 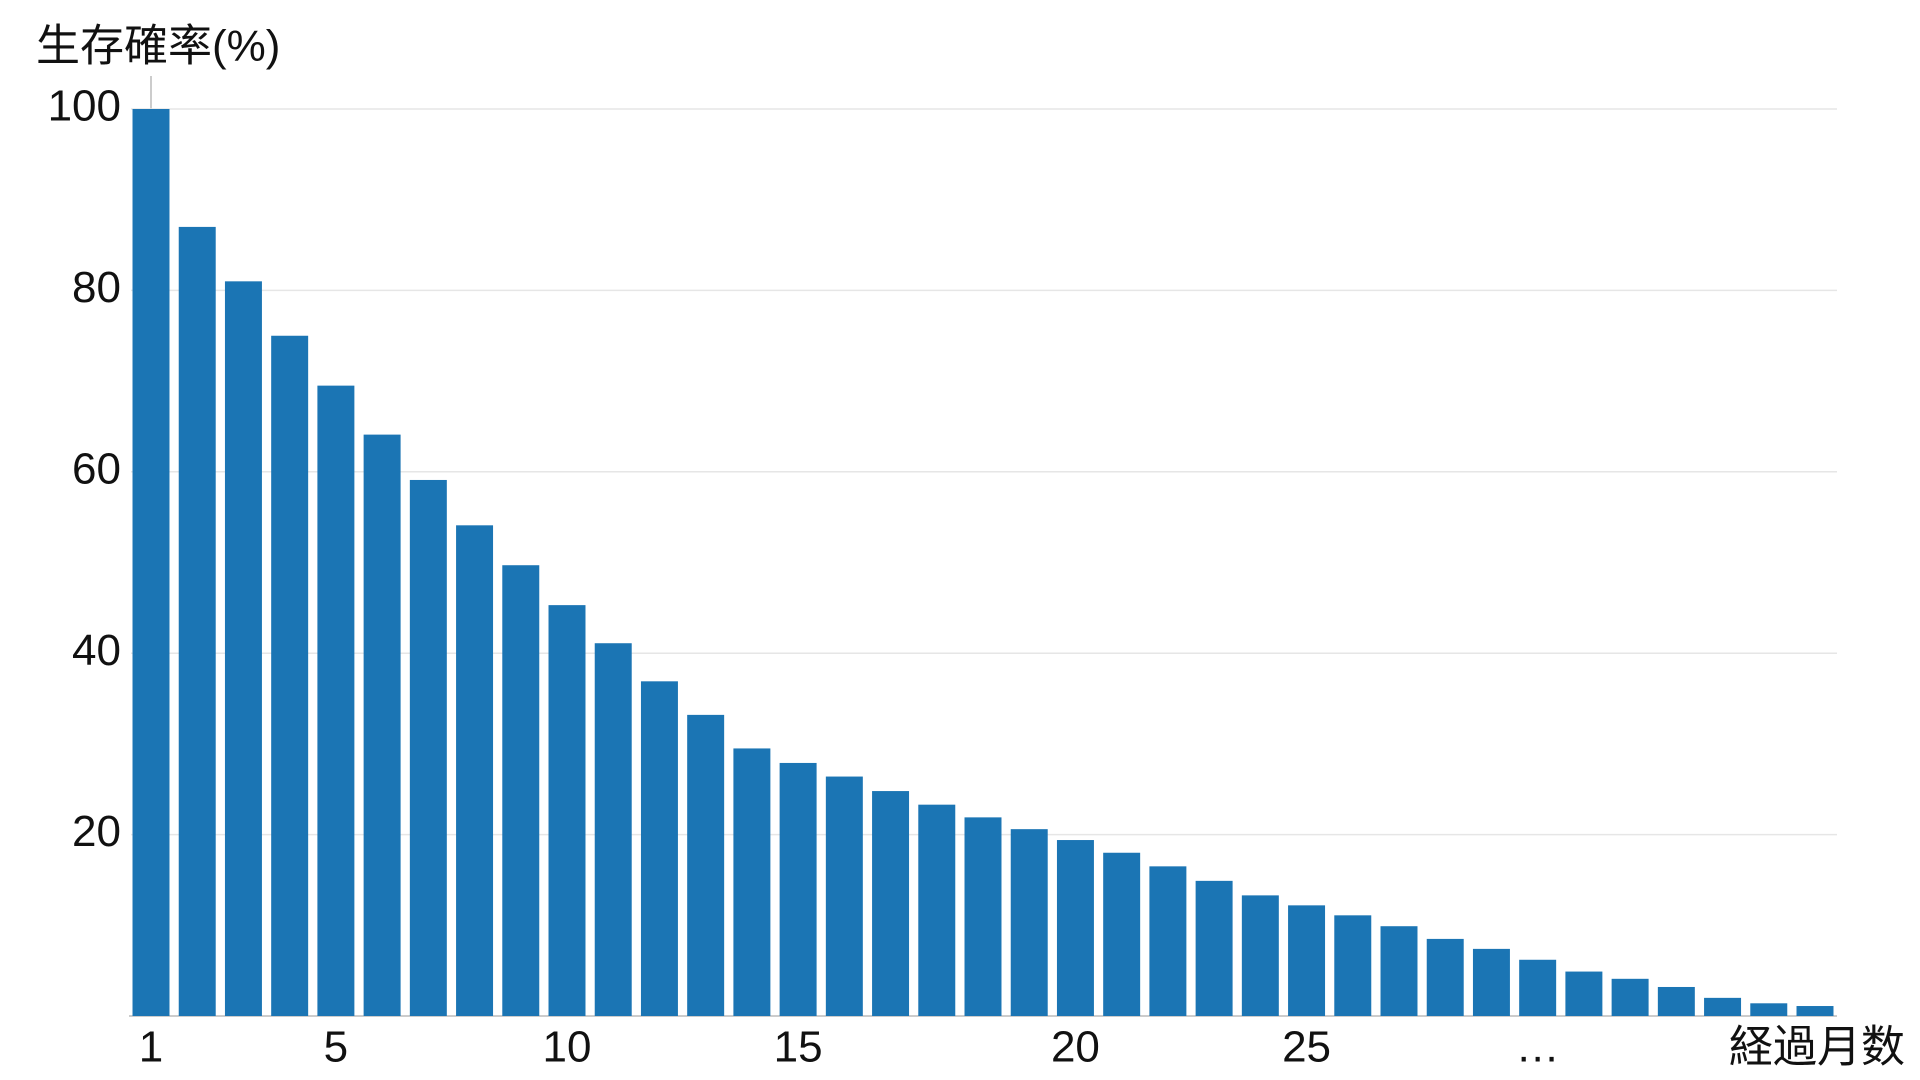 What do you see at coordinates (1075, 1047) in the screenshot?
I see `x-tick-label: 20` at bounding box center [1075, 1047].